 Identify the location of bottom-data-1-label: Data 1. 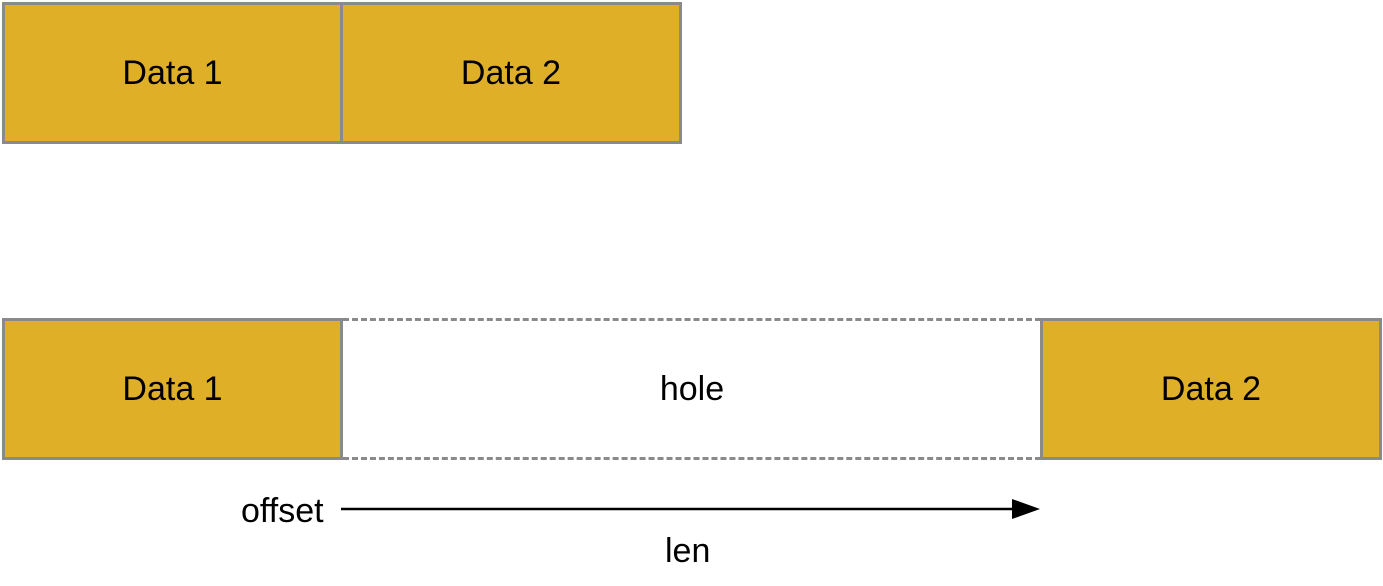
(172, 388).